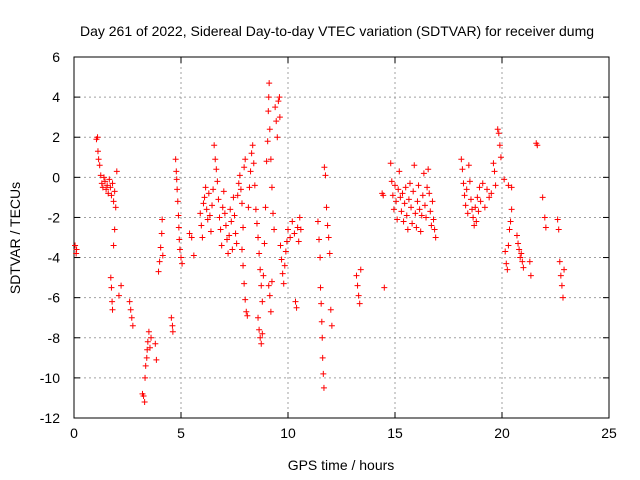  What do you see at coordinates (54, 298) in the screenshot?
I see `y-tick-label: -6` at bounding box center [54, 298].